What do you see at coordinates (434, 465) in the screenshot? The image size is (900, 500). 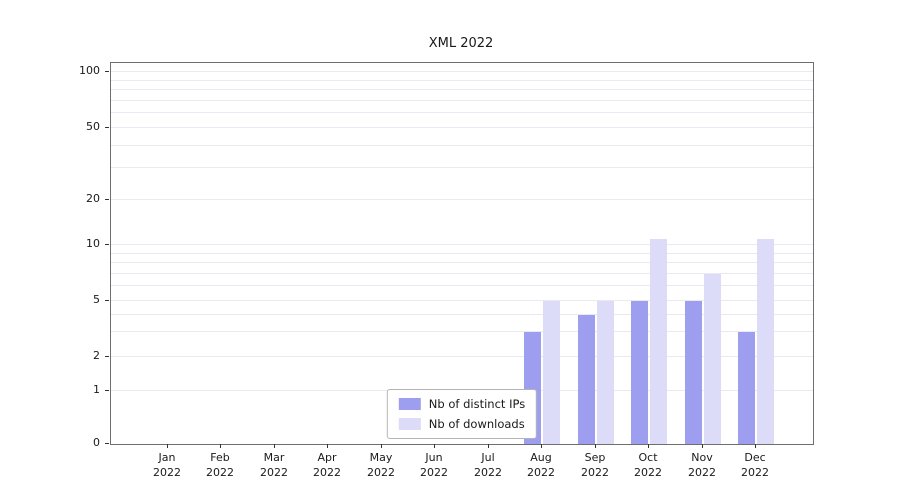 I see `x-tick-label: Jun 2022` at bounding box center [434, 465].